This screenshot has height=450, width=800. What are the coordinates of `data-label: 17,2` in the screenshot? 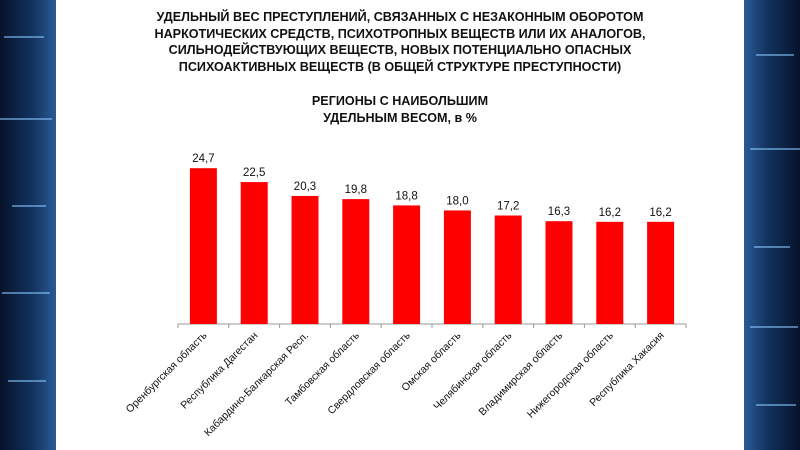 It's located at (508, 207).